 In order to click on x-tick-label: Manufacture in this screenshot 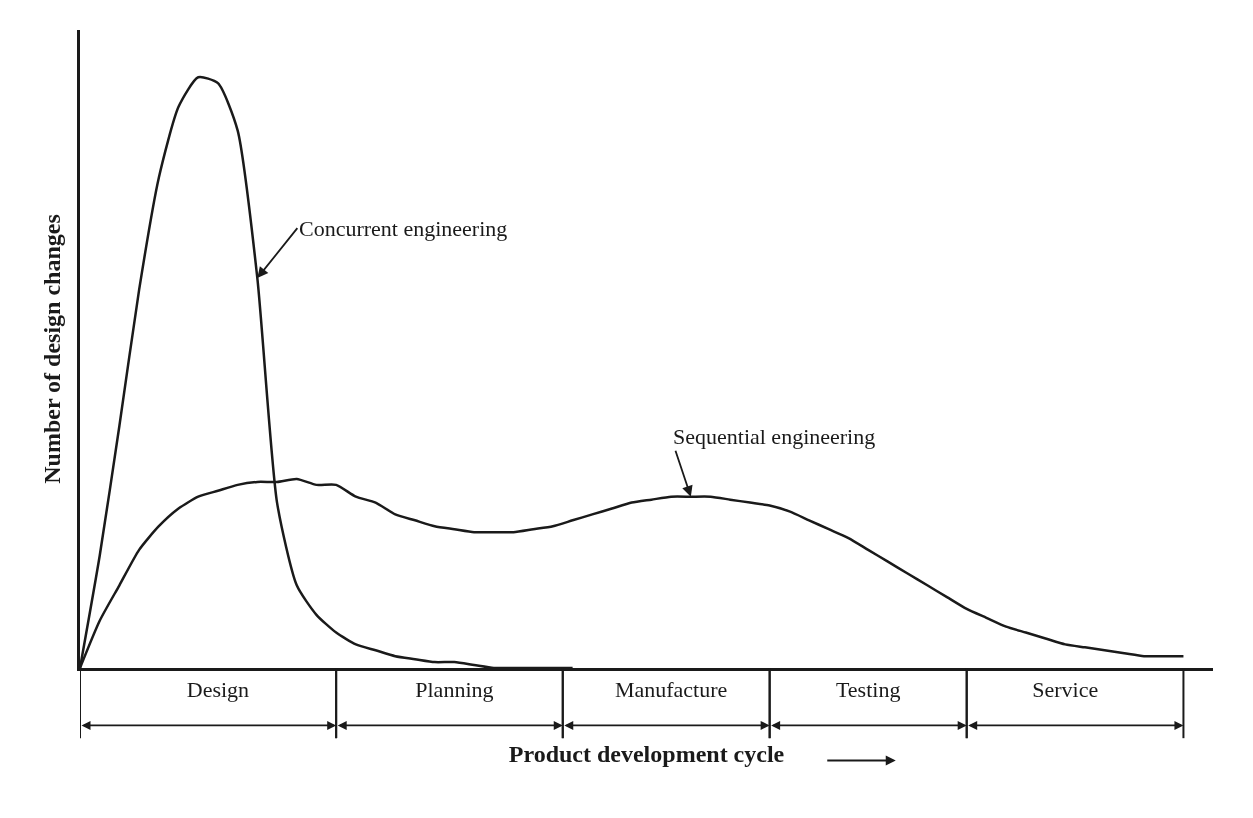, I will do `click(671, 690)`.